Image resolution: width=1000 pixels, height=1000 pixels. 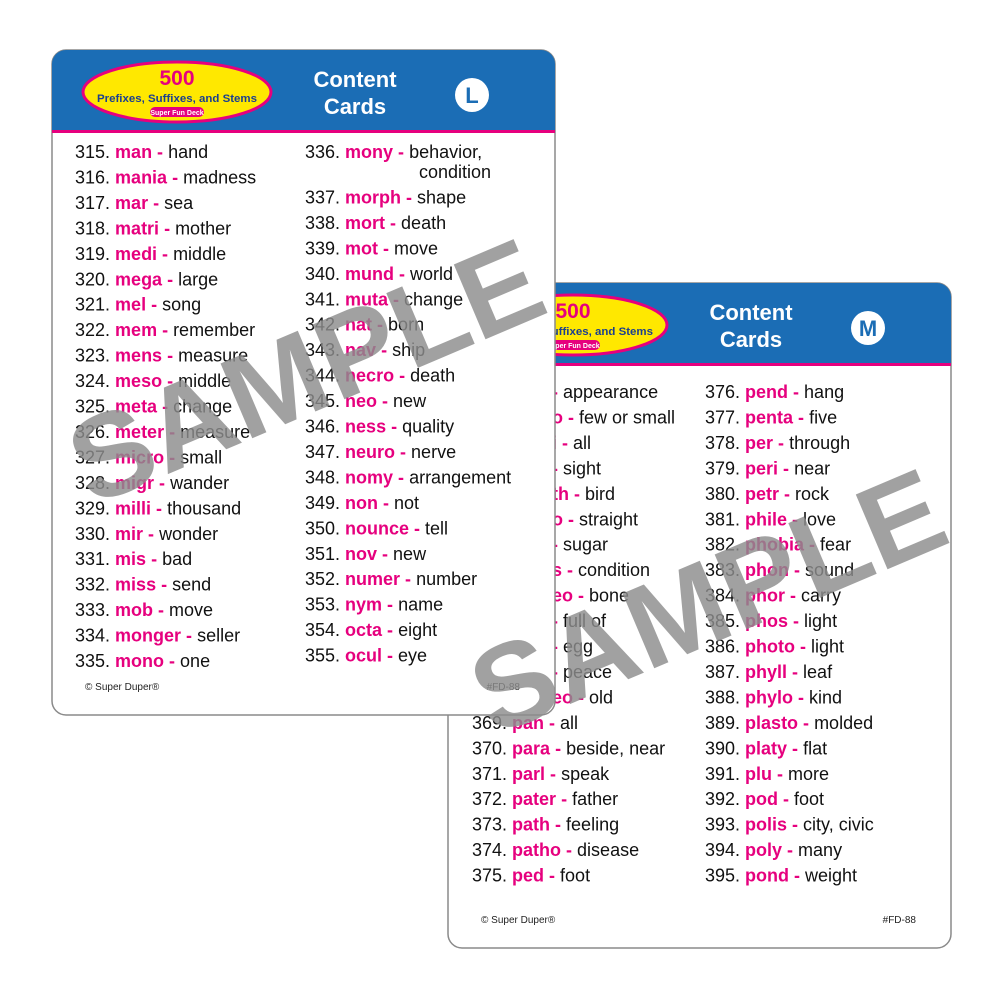 I want to click on entry-word: mob -, so click(x=139, y=610).